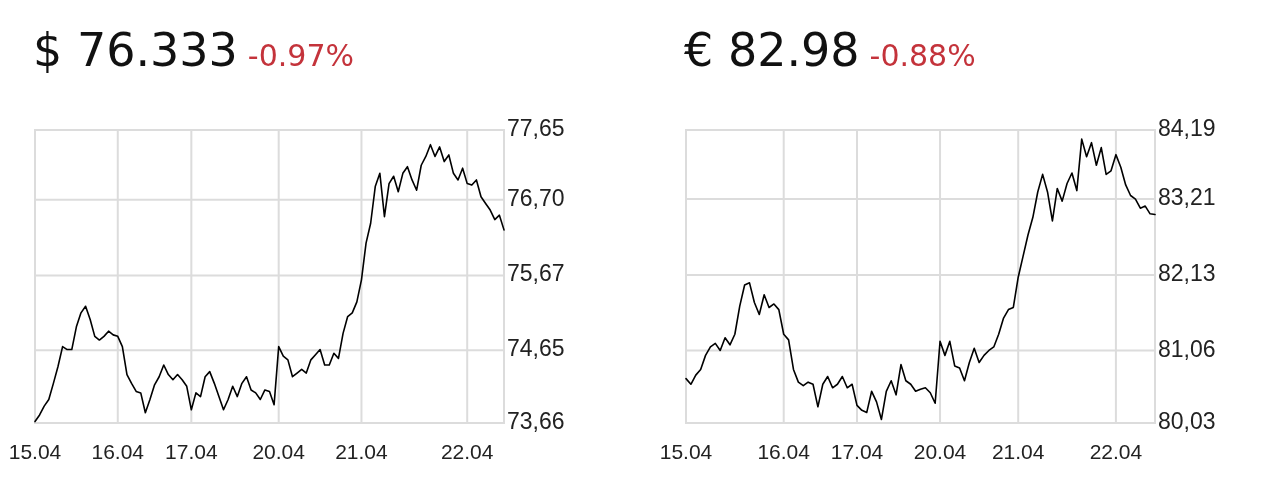  Describe the element at coordinates (1187, 421) in the screenshot. I see `y-tick-label: 80,03` at that location.